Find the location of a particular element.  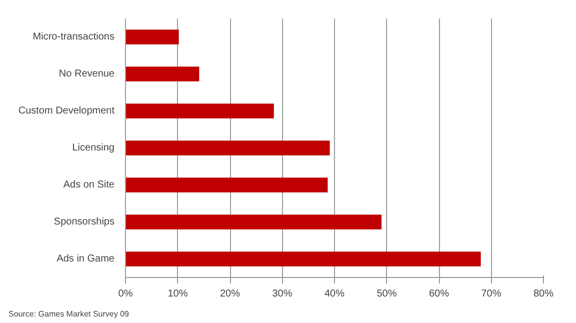

x-tick-label: 10% is located at coordinates (178, 294).